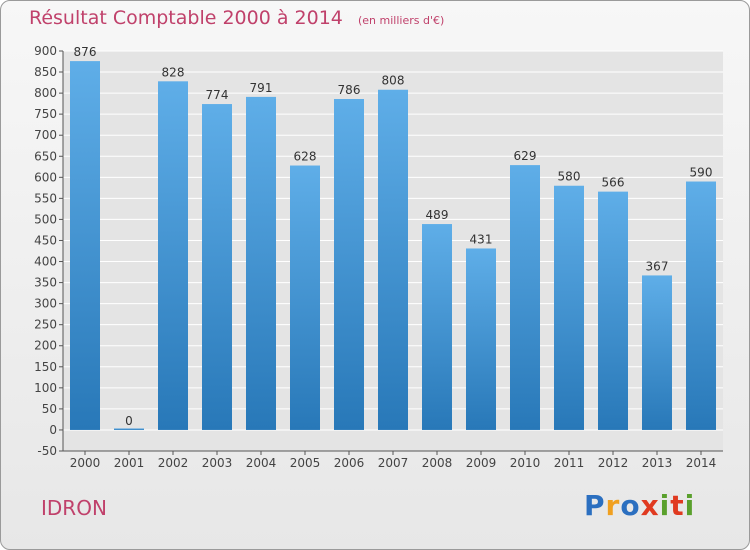  I want to click on y-tick-label: 250, so click(45, 325).